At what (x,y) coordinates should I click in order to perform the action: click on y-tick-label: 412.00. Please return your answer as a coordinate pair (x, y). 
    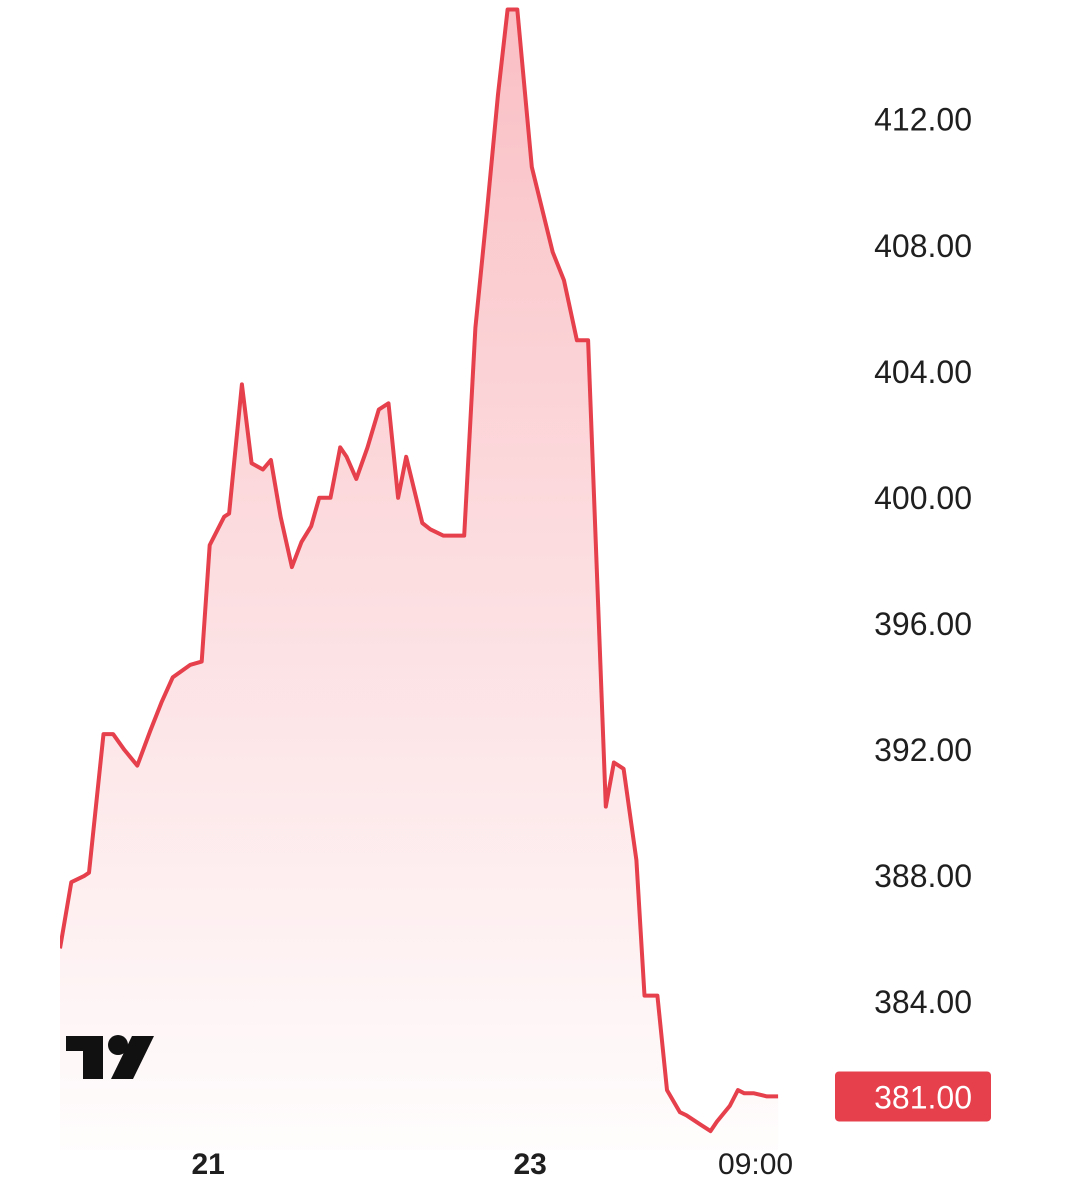
    Looking at the image, I should click on (923, 120).